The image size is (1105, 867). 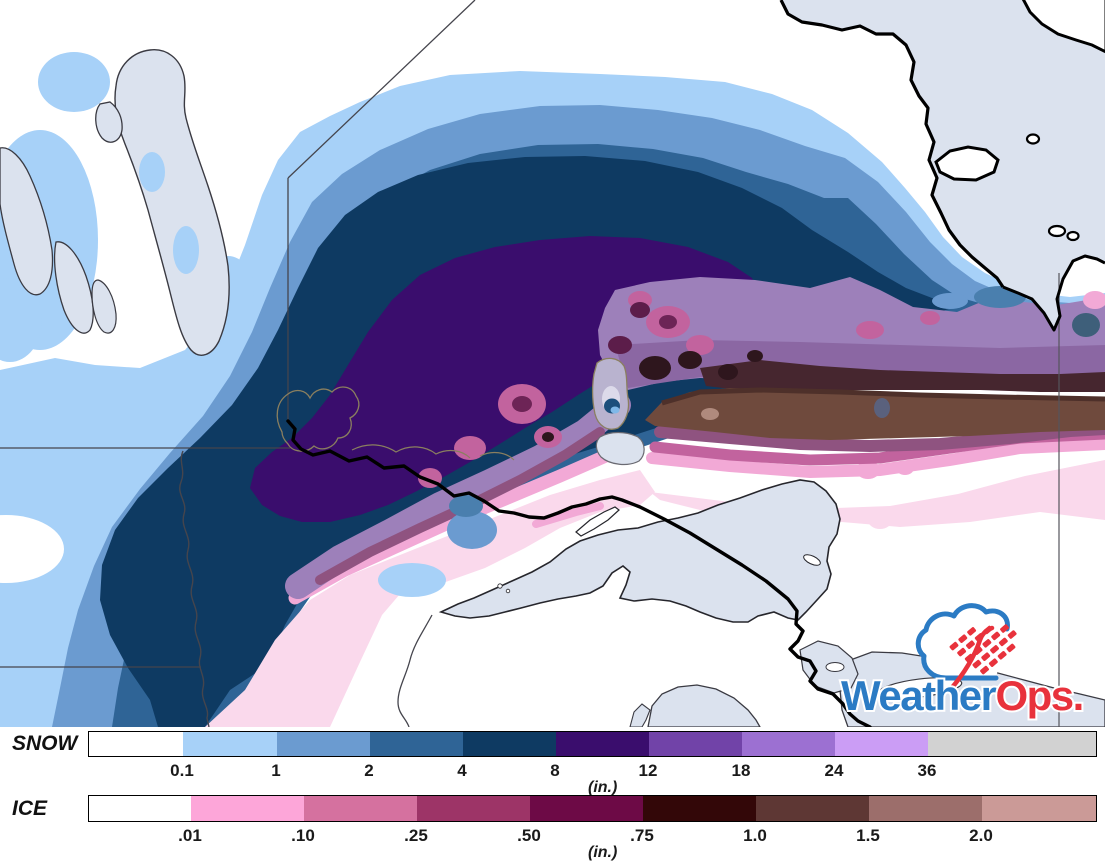 What do you see at coordinates (592, 836) in the screenshot?
I see `ice-tick-labels: .01 .10 .25 .50 .75 1.0 1.5 2.0` at bounding box center [592, 836].